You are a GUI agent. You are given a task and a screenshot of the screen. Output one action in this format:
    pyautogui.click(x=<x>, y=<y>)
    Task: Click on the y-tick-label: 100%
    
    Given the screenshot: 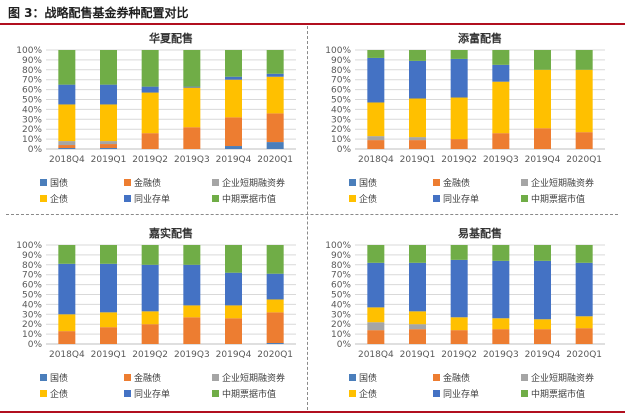 What is the action you would take?
    pyautogui.click(x=338, y=246)
    